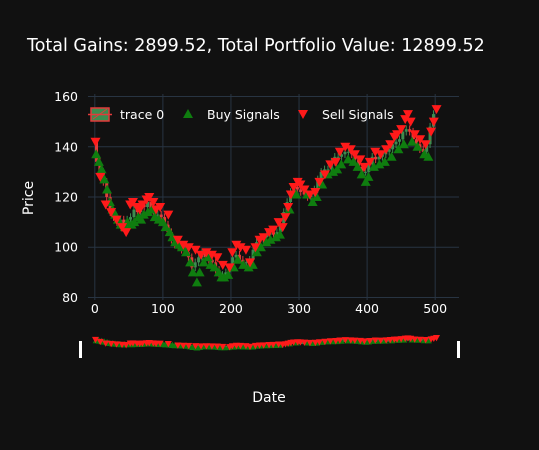  Describe the element at coordinates (269, 346) in the screenshot. I see `range-slider` at that location.